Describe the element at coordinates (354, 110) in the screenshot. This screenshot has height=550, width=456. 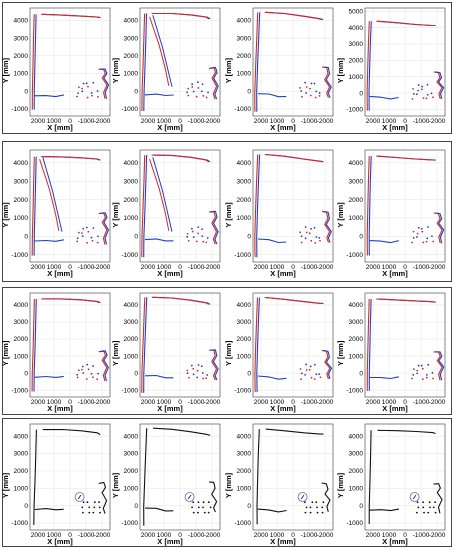
I see `y-tick-label: -1000` at that location.